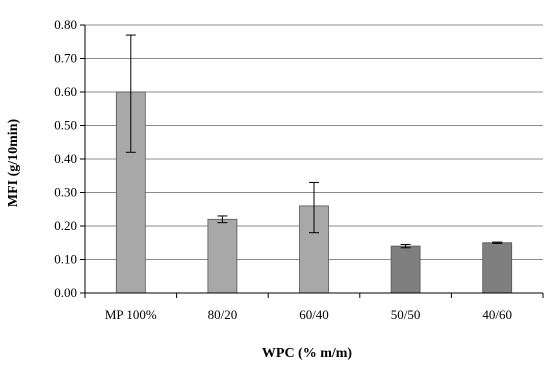  I want to click on y-tick-labels: 0.00 0.10 0.20 0.30 0.40 0.50 0.60 0.70 0.80, so click(65, 158).